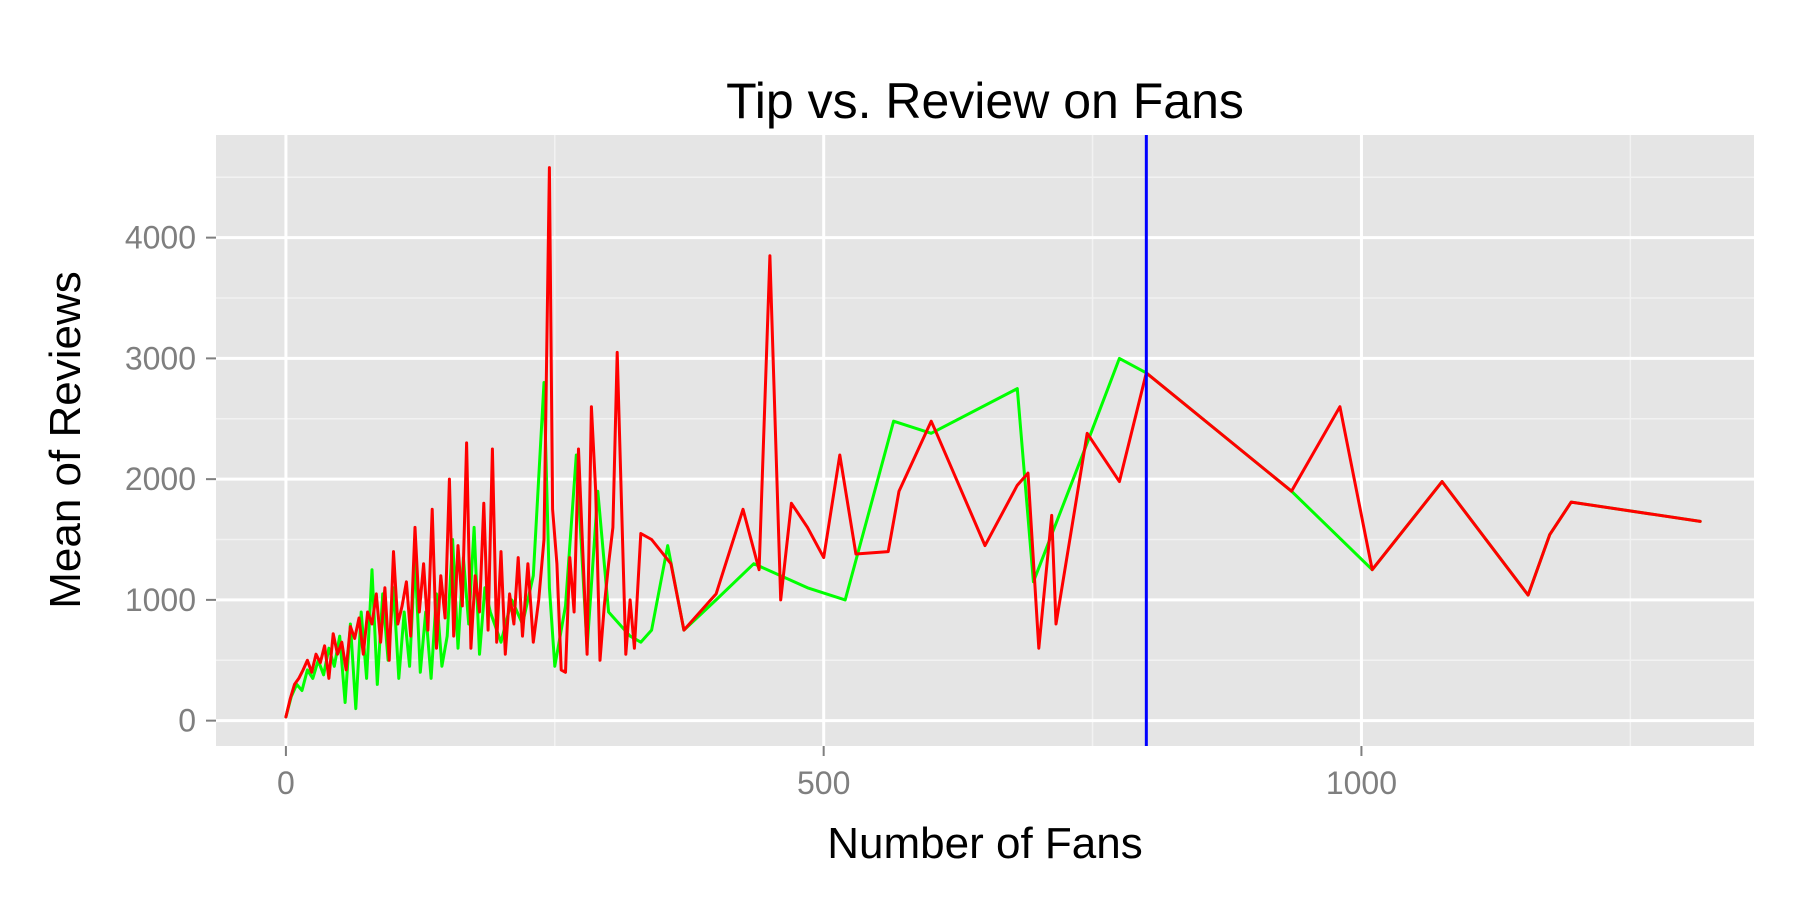 This screenshot has width=1799, height=899. What do you see at coordinates (160, 358) in the screenshot?
I see `y-tick-label: 3000` at bounding box center [160, 358].